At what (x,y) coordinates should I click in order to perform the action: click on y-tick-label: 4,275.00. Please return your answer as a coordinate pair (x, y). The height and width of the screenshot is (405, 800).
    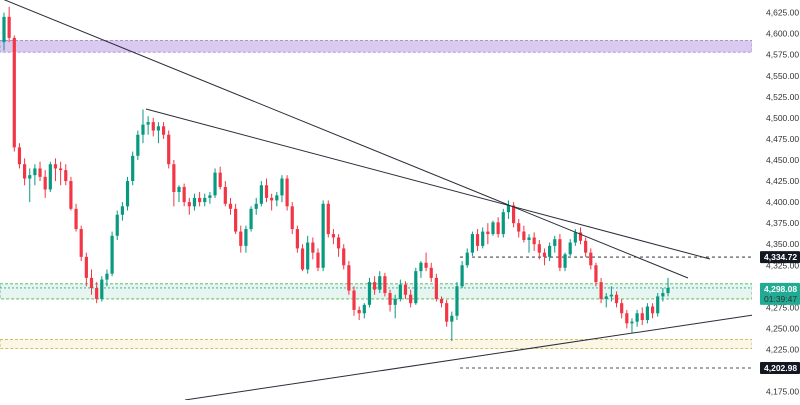
    Looking at the image, I should click on (782, 307).